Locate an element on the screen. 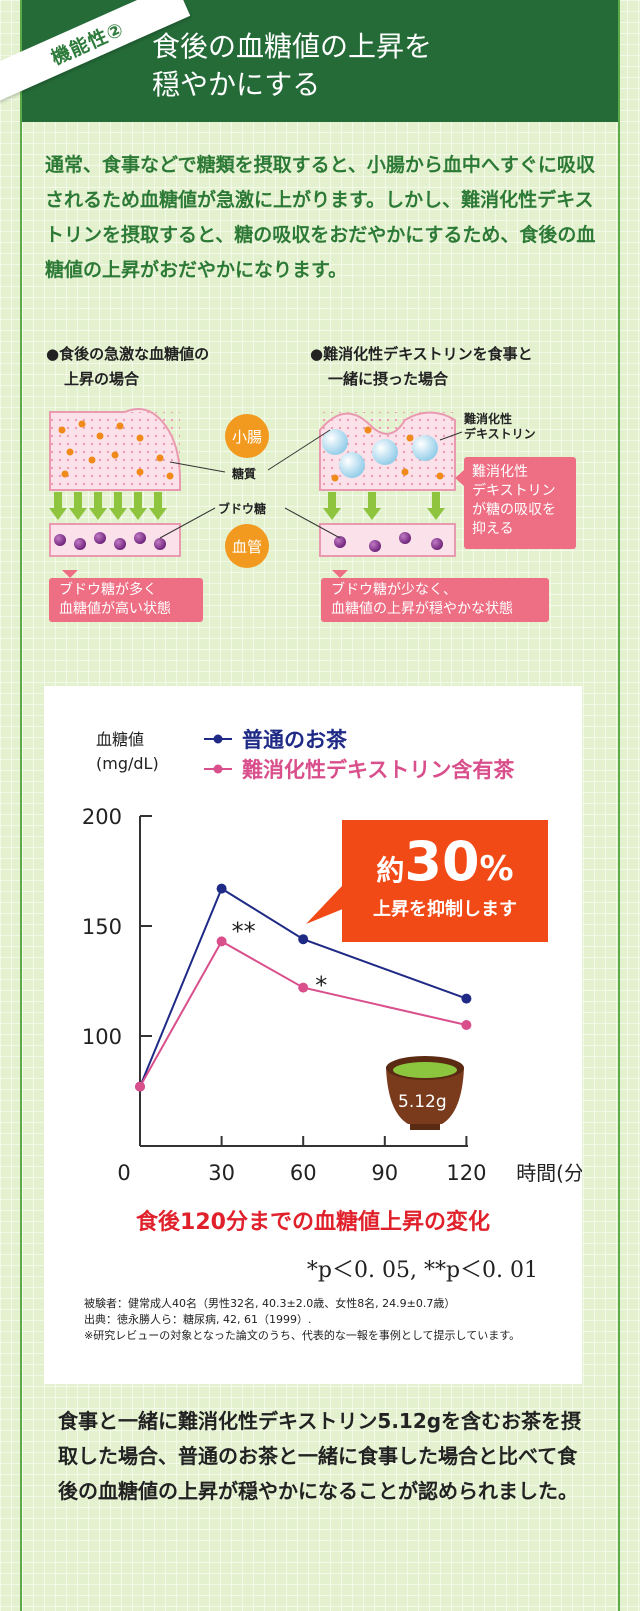 Image resolution: width=640 pixels, height=1611 pixels. left-caption-line-1: ●食後の急激な血糖値の is located at coordinates (128, 354).